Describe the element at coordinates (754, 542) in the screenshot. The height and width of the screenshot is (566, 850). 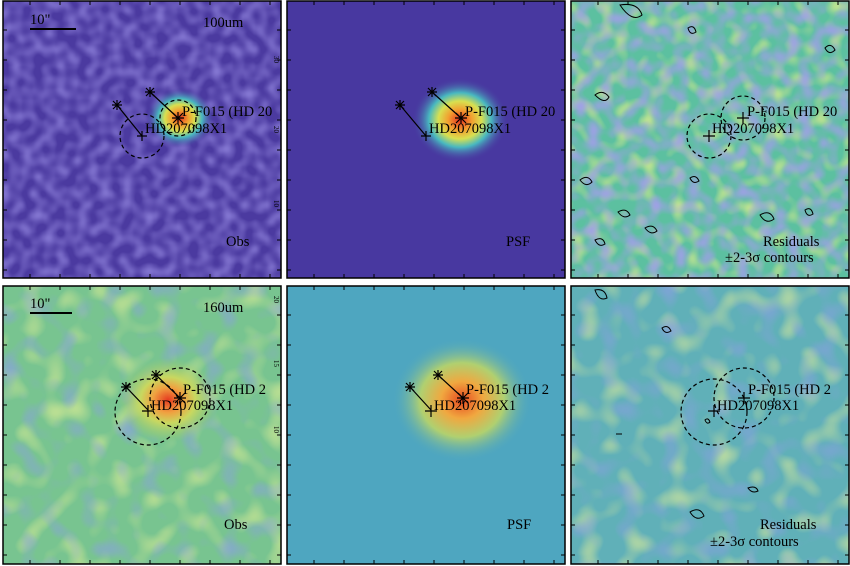
I see `panel-sublabel-res-160um: ±2-3σ contours` at that location.